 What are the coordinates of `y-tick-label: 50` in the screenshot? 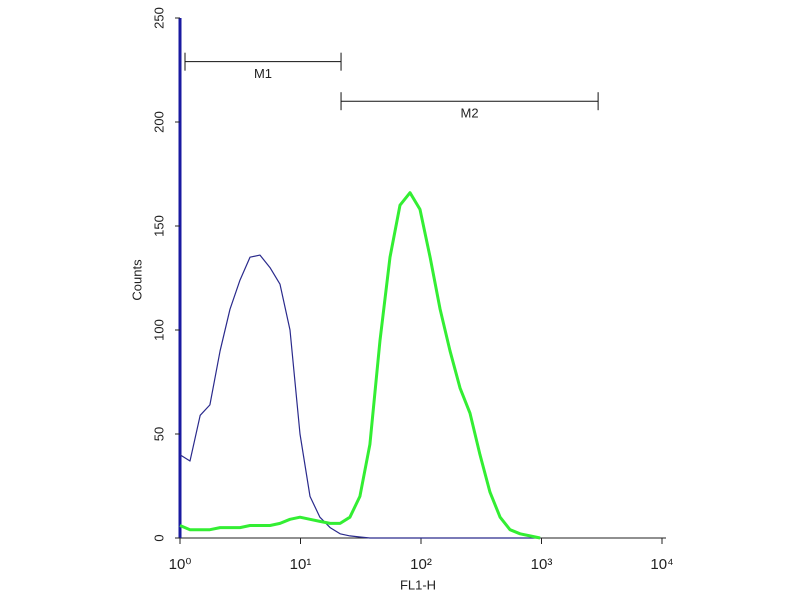 It's located at (158, 434).